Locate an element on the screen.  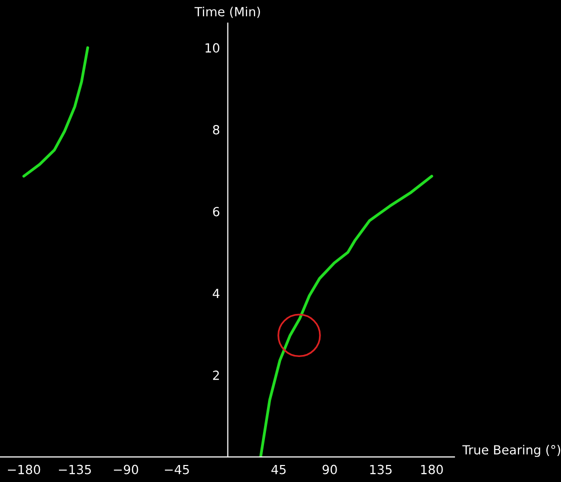
x-tick-label: 90 is located at coordinates (329, 469).